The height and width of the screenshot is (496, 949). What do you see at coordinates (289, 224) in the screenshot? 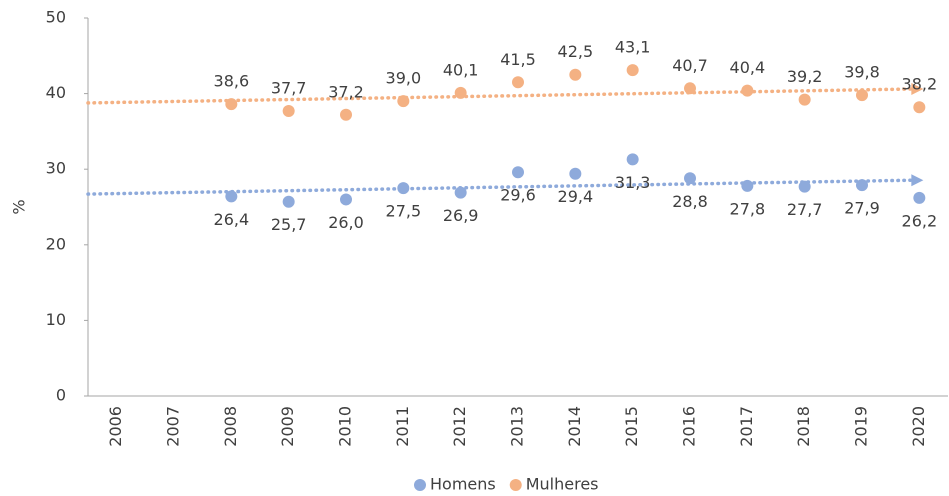
I see `data-label: 25,7` at bounding box center [289, 224].